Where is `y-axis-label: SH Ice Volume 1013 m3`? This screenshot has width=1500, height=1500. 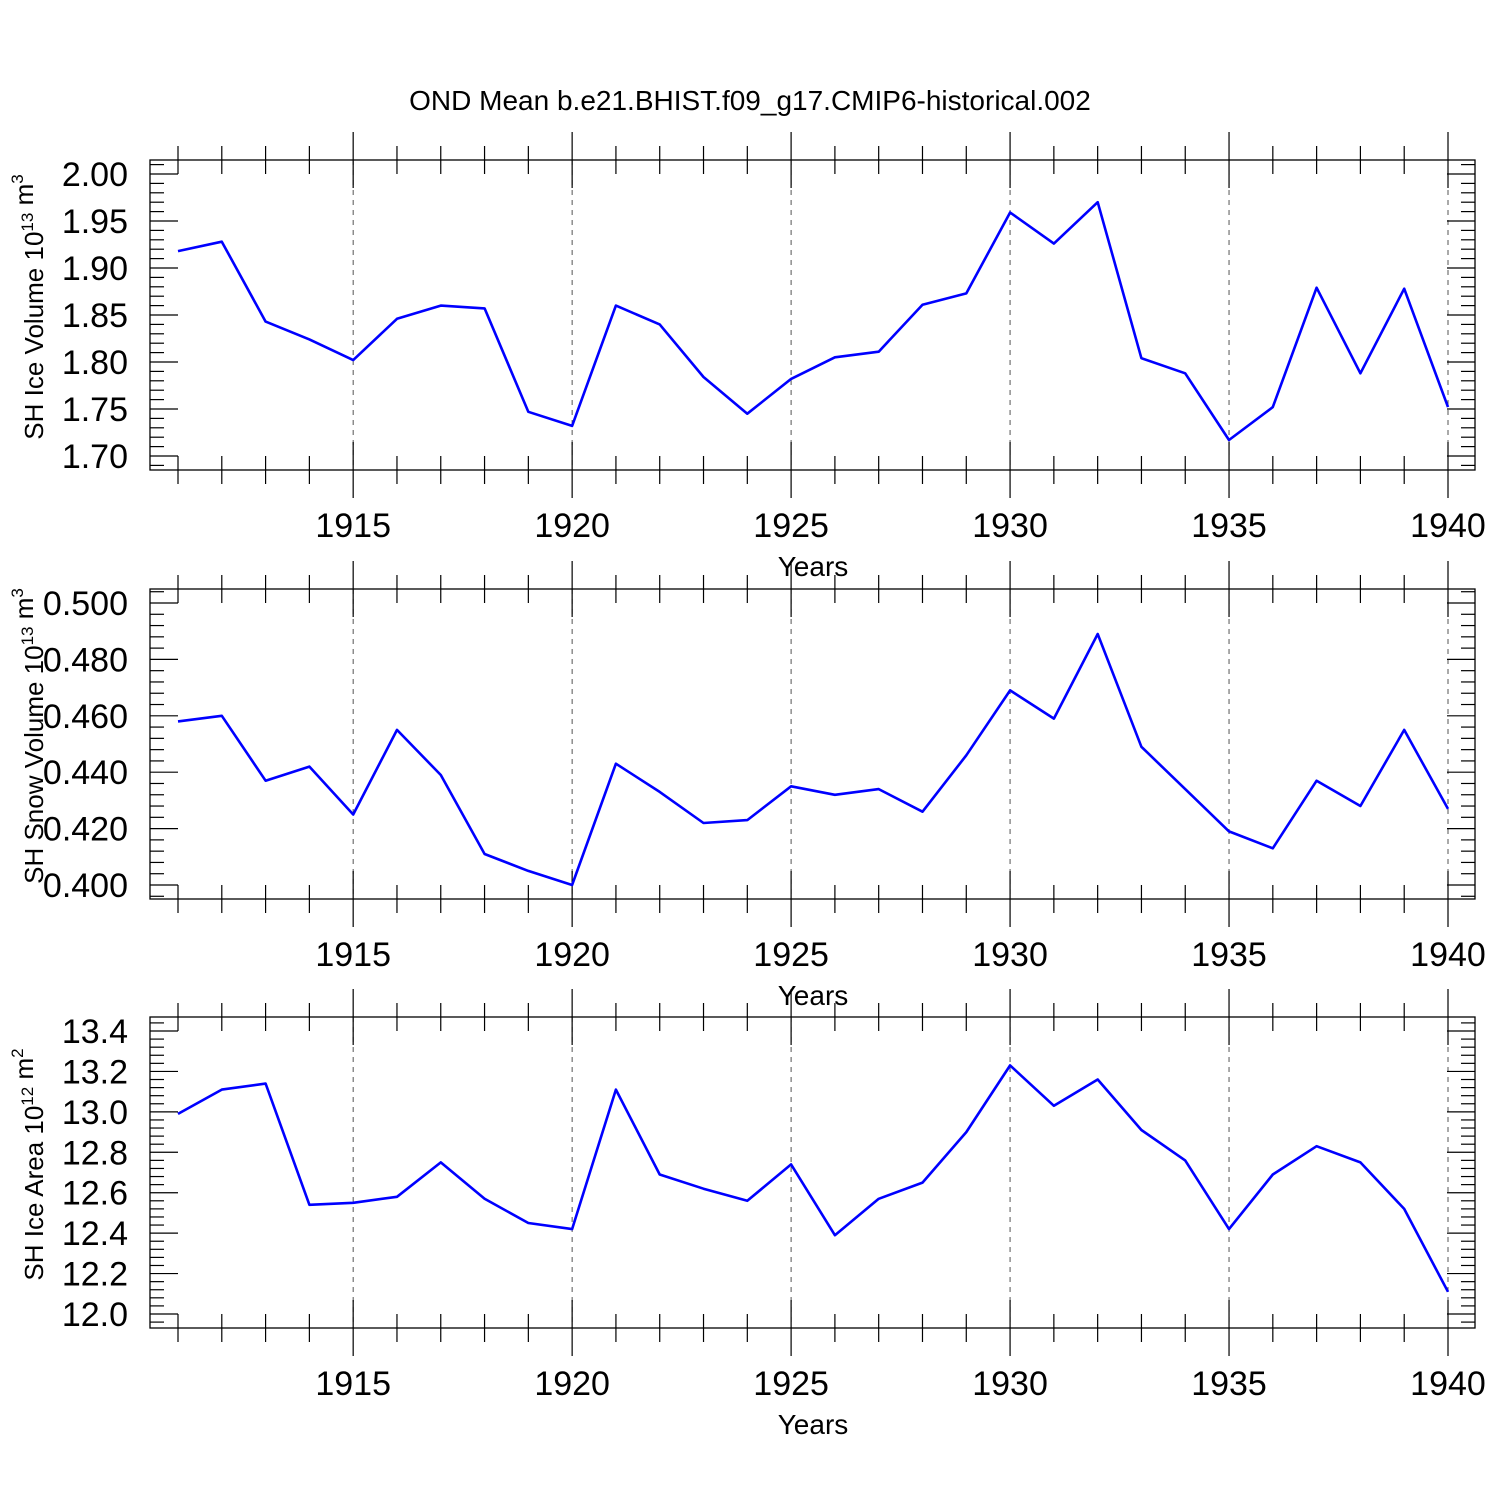 y-axis-label: SH Ice Volume 1013 m3 is located at coordinates (28, 306).